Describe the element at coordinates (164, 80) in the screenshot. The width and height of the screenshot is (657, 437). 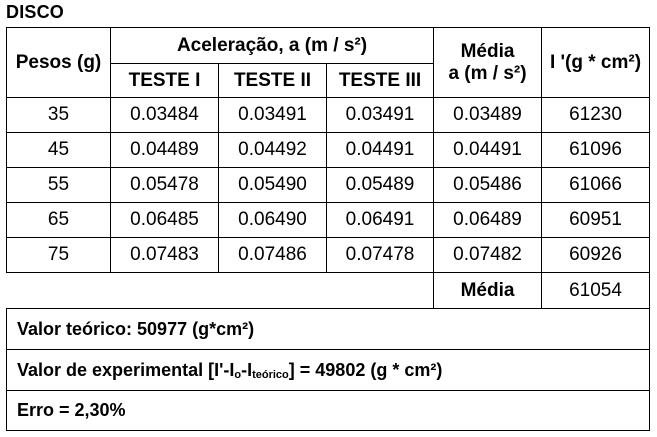
I see `header-teste-1: TESTE I` at that location.